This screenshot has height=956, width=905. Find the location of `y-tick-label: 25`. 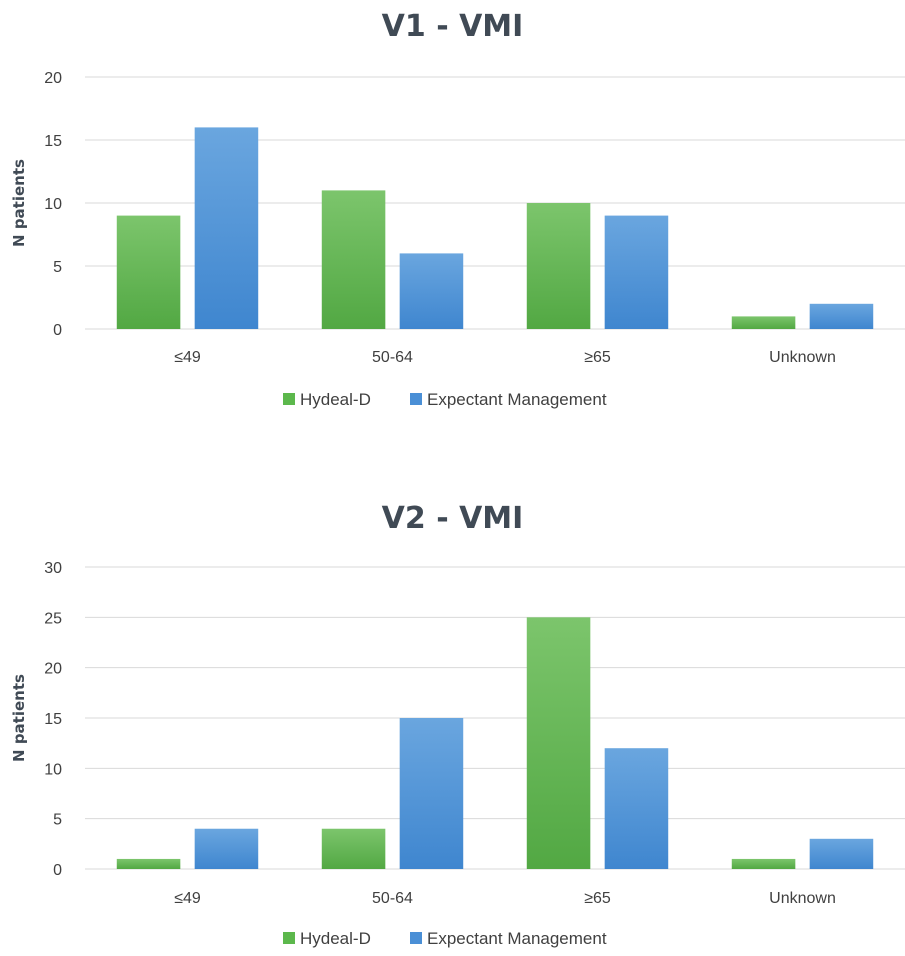

y-tick-label: 25 is located at coordinates (53, 618).